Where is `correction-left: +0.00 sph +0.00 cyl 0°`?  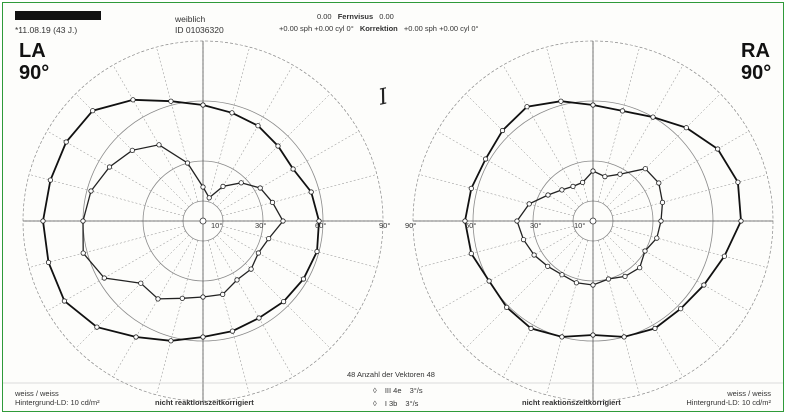
correction-left: +0.00 sph +0.00 cyl 0° is located at coordinates (316, 28).